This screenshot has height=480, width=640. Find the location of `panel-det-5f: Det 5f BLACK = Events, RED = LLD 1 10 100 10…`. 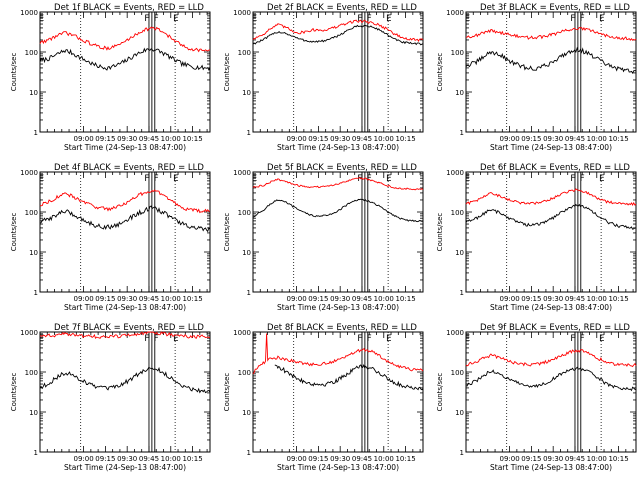

panel-det-5f: Det 5f BLACK = Events, RED = LLD 1 10 100 10… is located at coordinates (323, 237).